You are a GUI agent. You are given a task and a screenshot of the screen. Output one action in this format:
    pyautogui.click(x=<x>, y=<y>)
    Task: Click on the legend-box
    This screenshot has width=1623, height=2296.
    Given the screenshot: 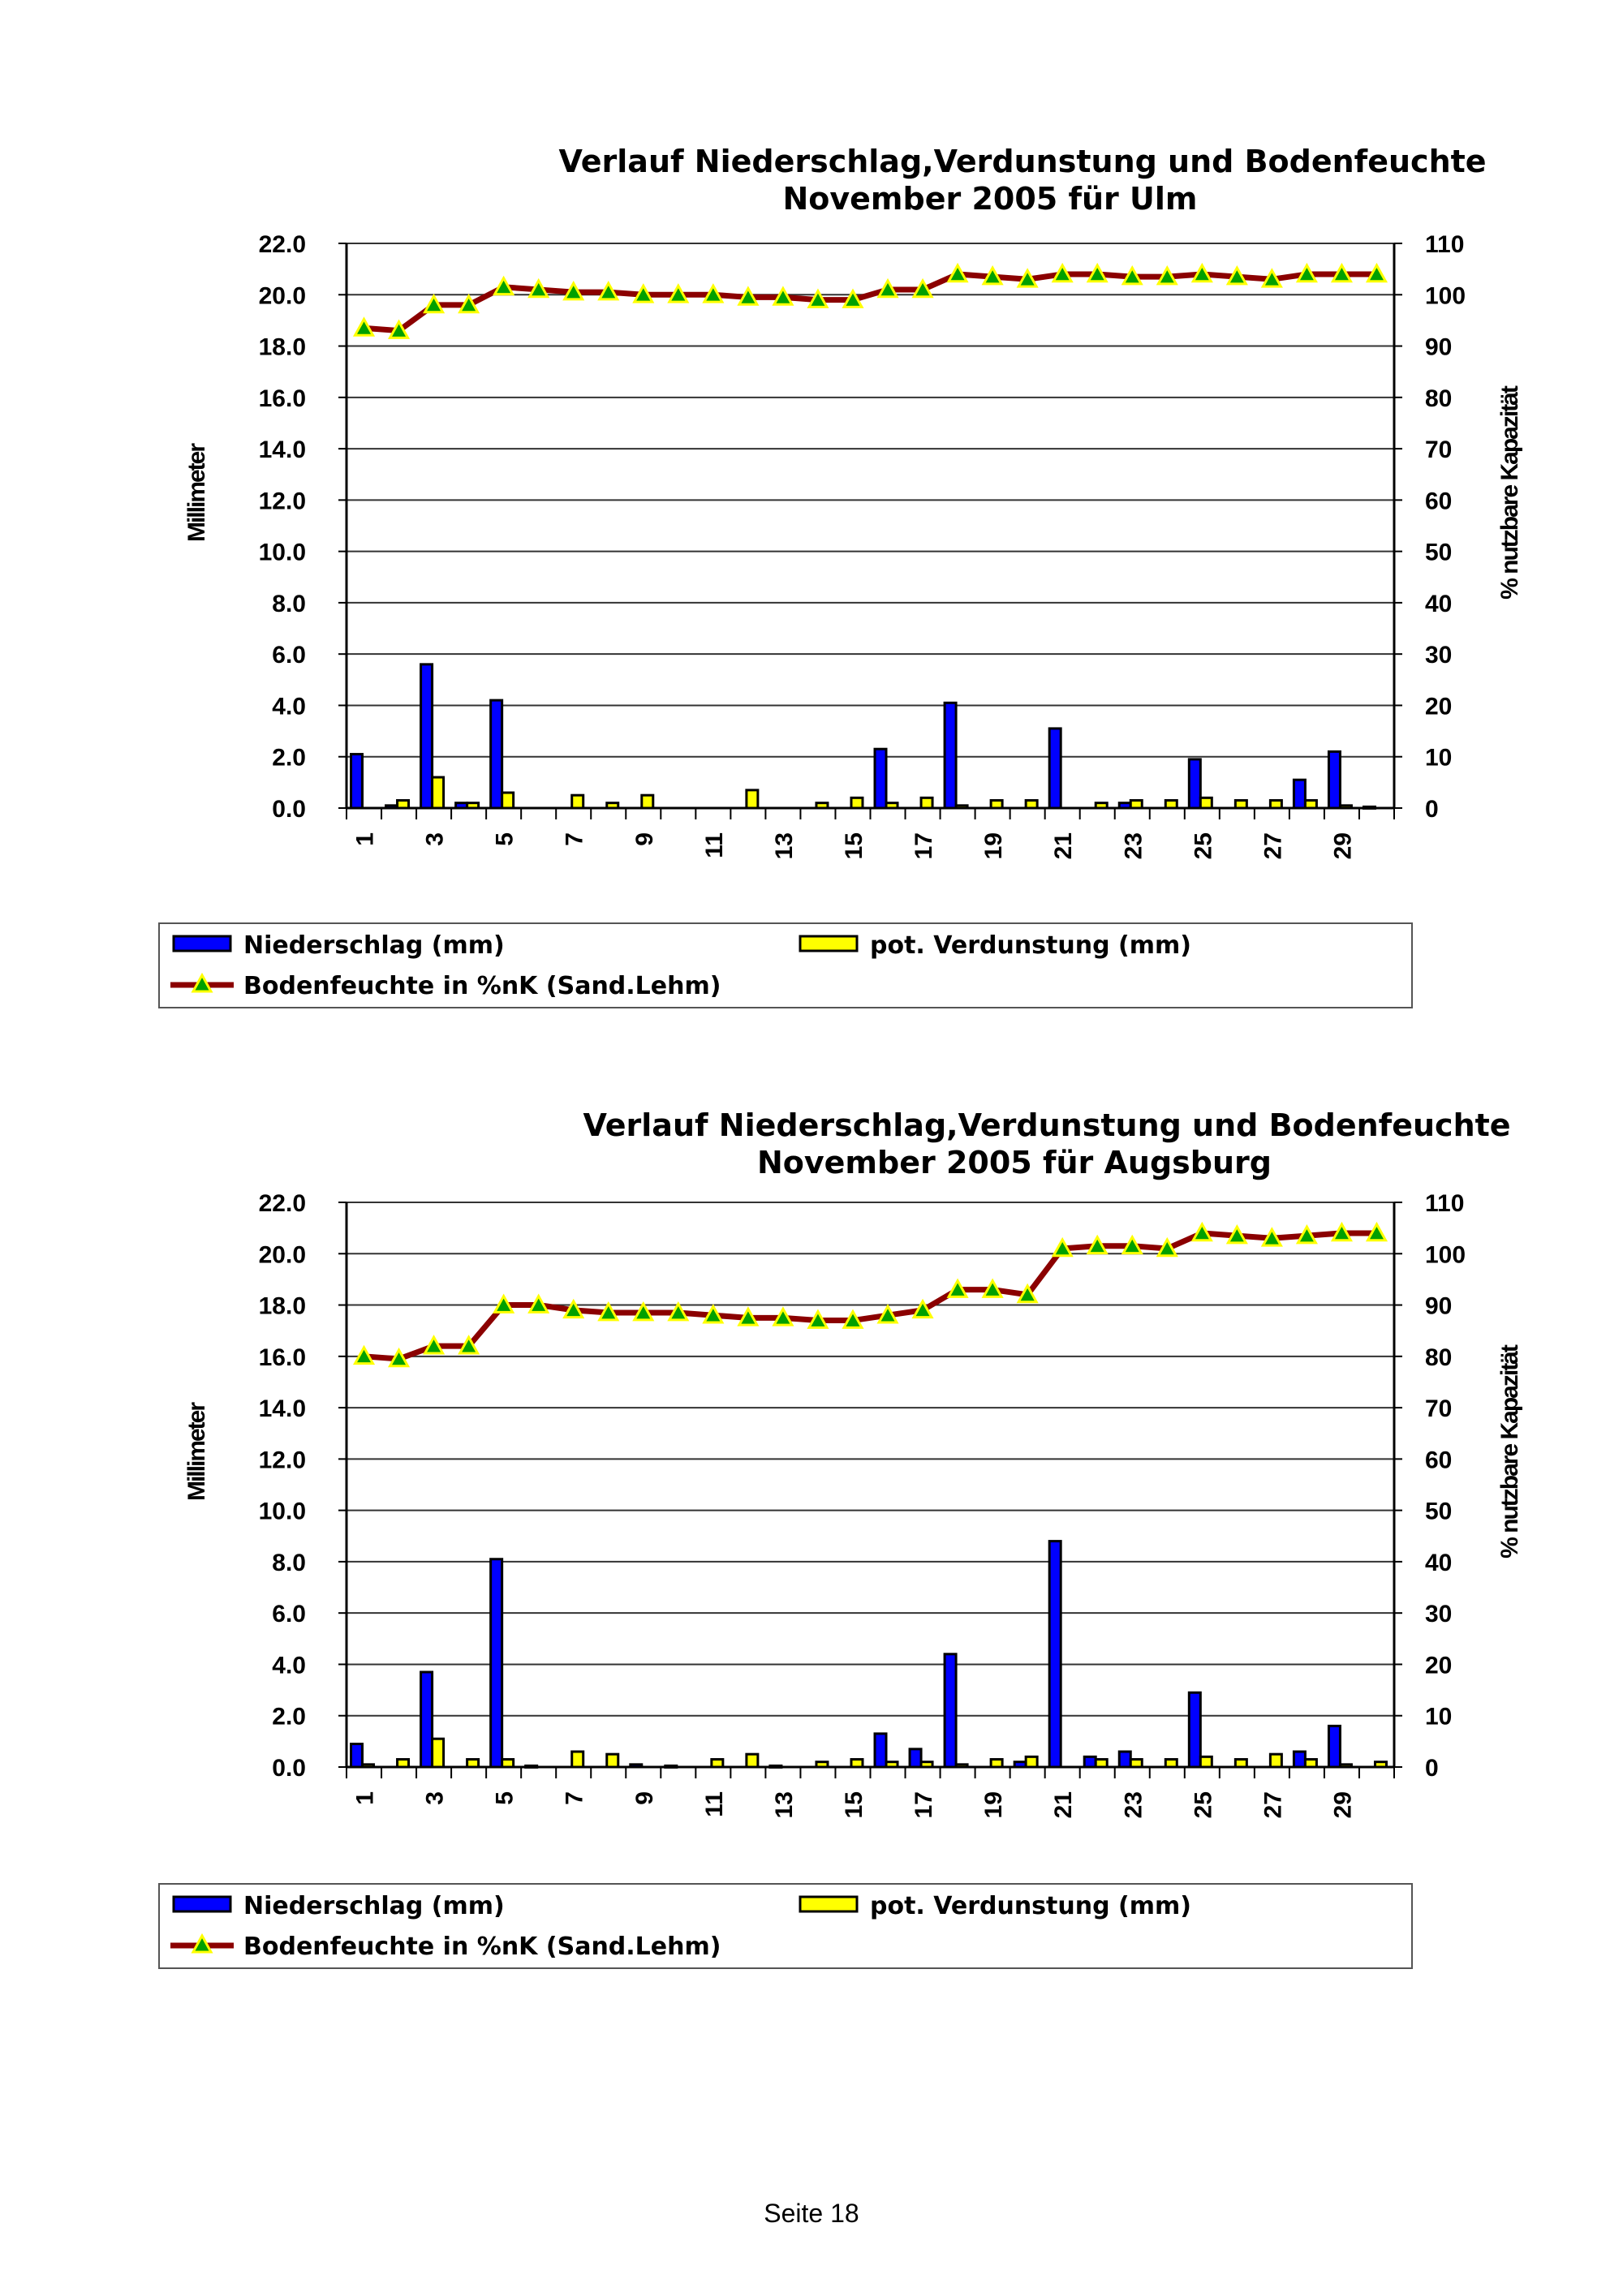 What is the action you would take?
    pyautogui.click(x=785, y=1926)
    